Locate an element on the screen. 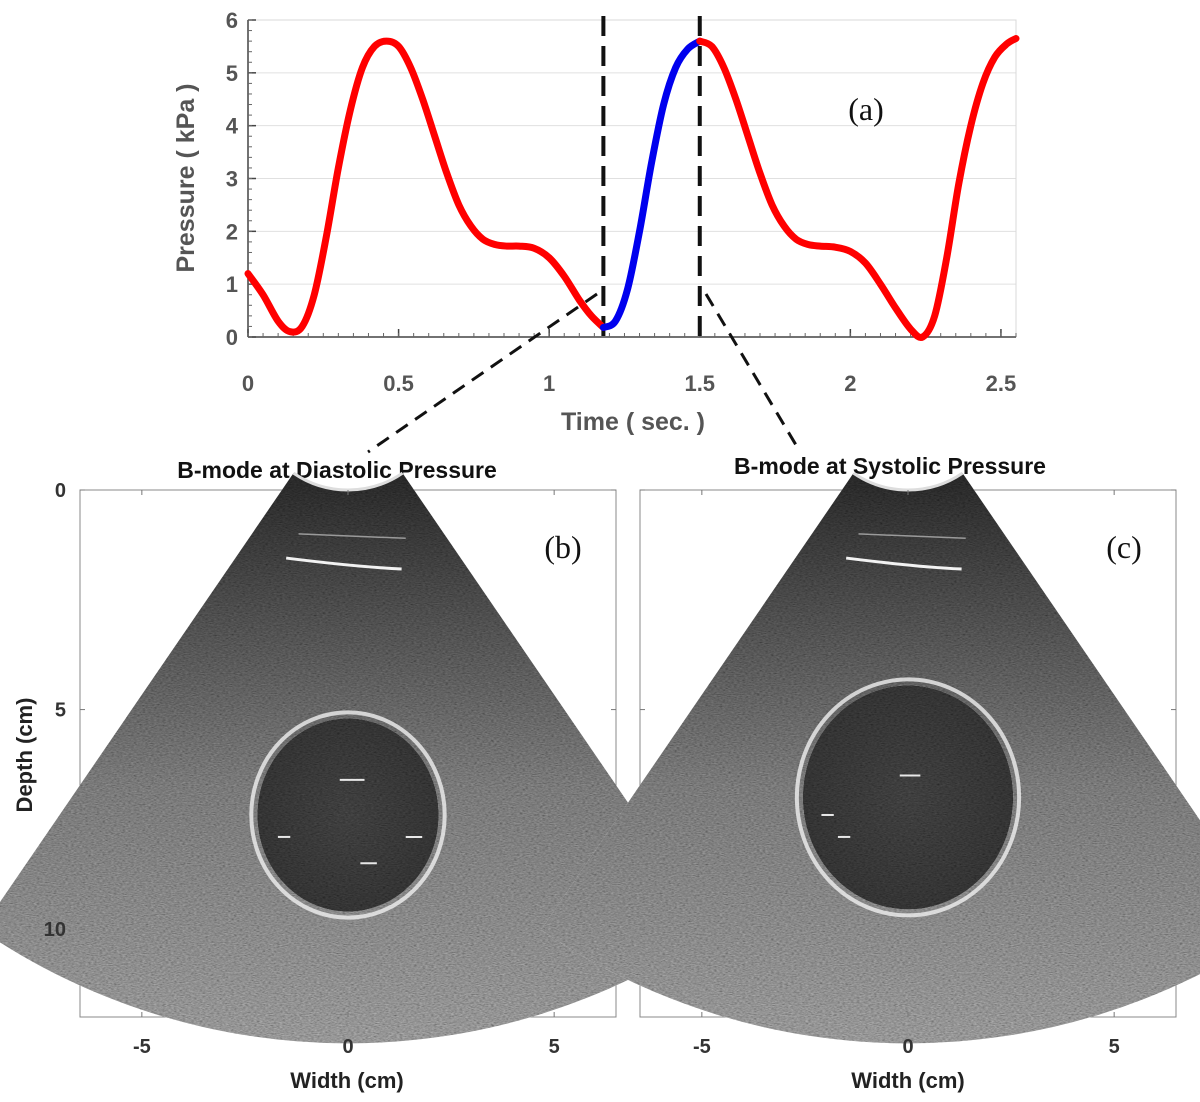 This screenshot has height=1102, width=1200. bmode-title: B-mode at Systolic Pressure is located at coordinates (890, 466).